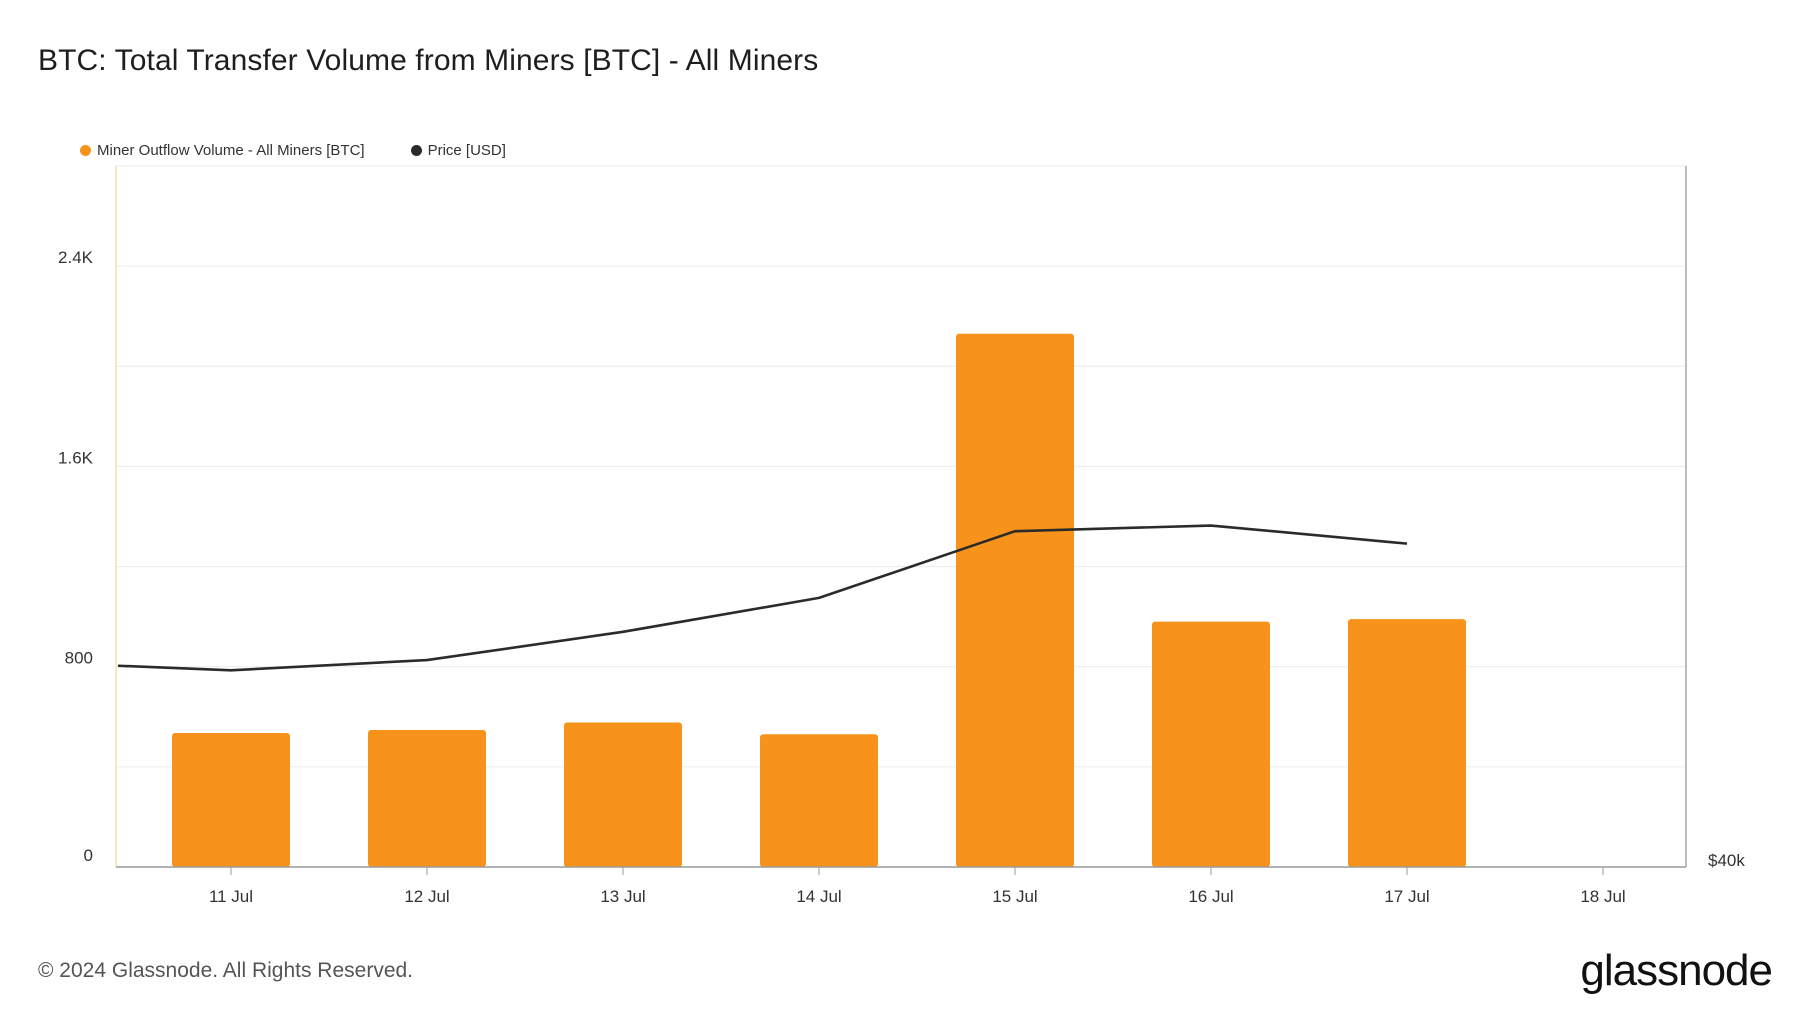  What do you see at coordinates (622, 896) in the screenshot?
I see `x-tick-label: 13 Jul` at bounding box center [622, 896].